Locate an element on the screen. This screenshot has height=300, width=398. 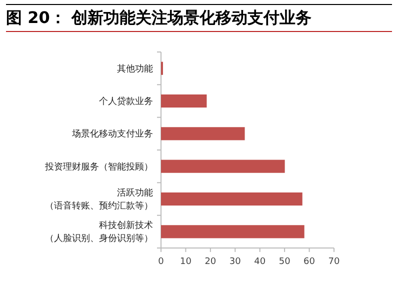
x-tick-label: 50 is located at coordinates (284, 262).